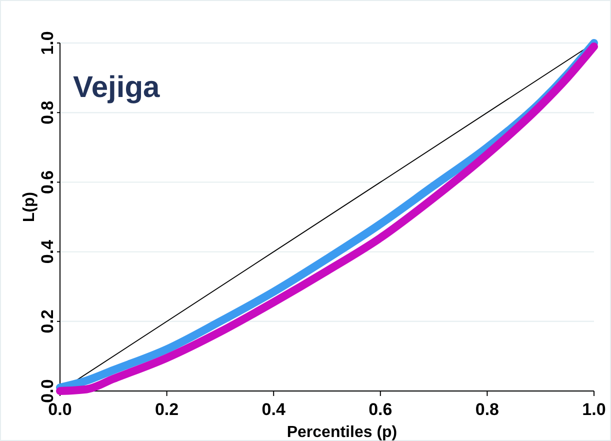 Image resolution: width=611 pixels, height=441 pixels. I want to click on y-tick-label: 0.4, so click(47, 251).